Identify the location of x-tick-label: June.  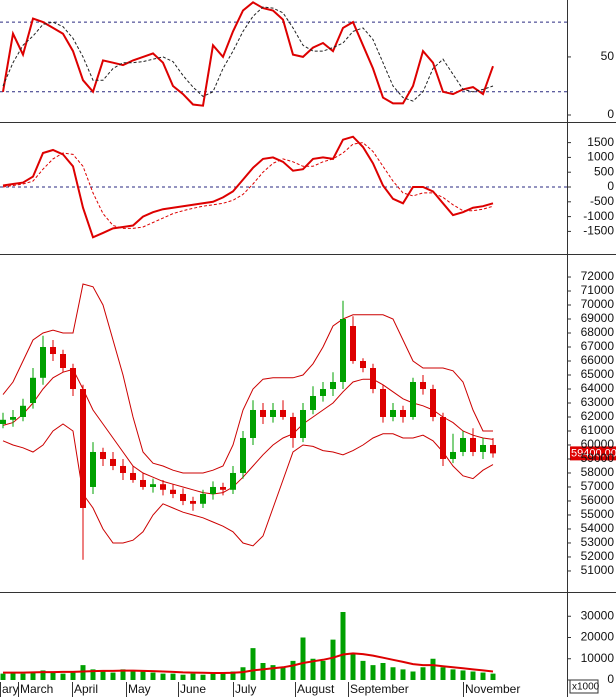
(193, 689).